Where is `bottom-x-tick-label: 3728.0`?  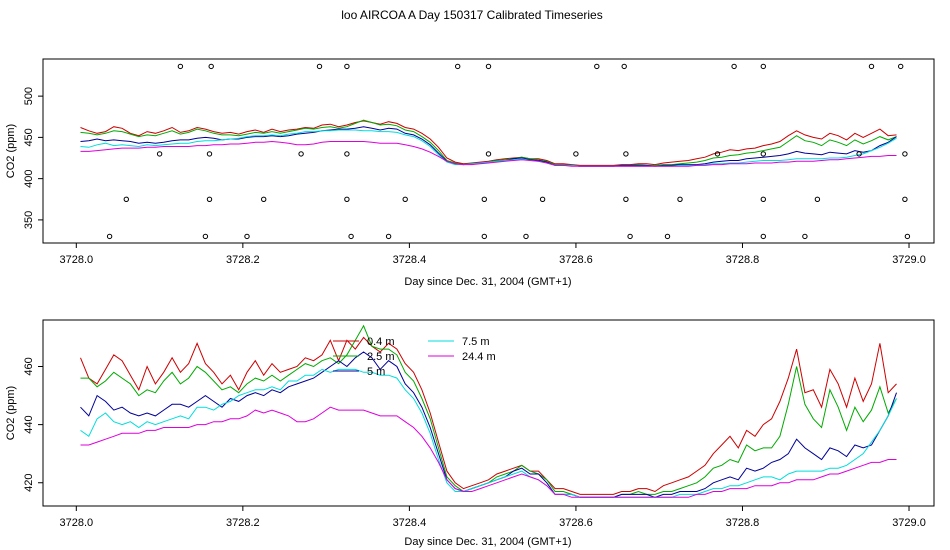
bottom-x-tick-label: 3728.0 is located at coordinates (76, 523).